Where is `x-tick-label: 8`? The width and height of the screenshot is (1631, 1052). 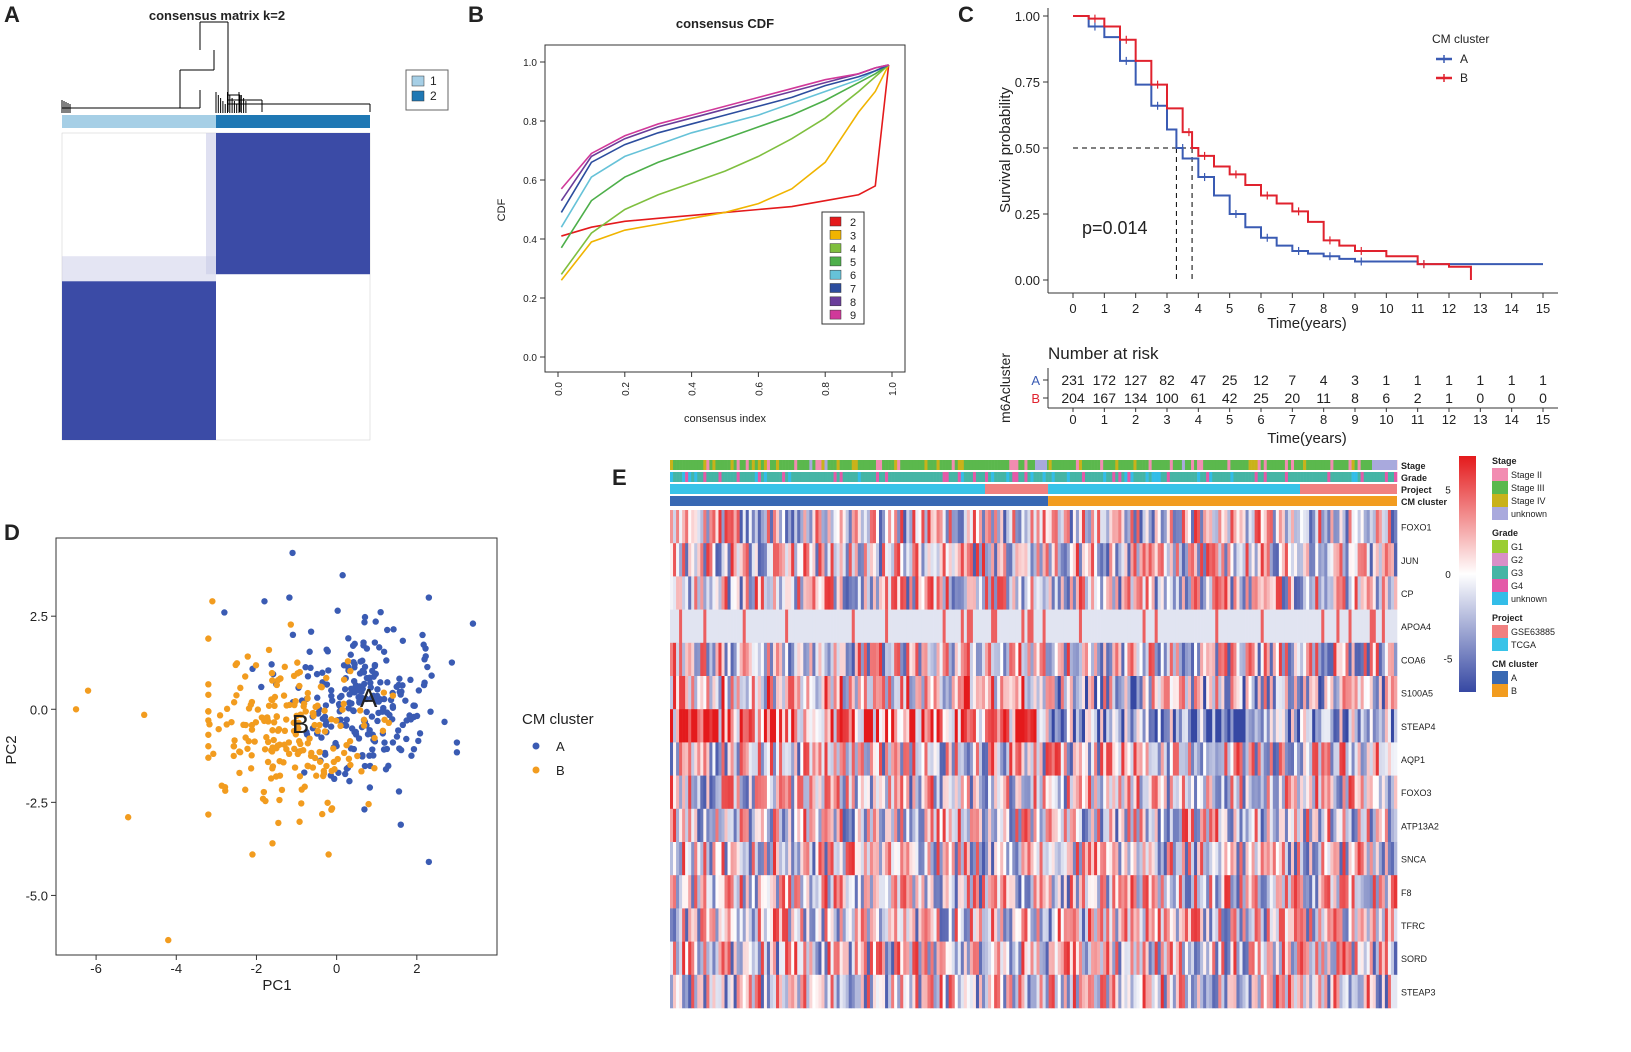
x-tick-label: 8 is located at coordinates (1323, 308).